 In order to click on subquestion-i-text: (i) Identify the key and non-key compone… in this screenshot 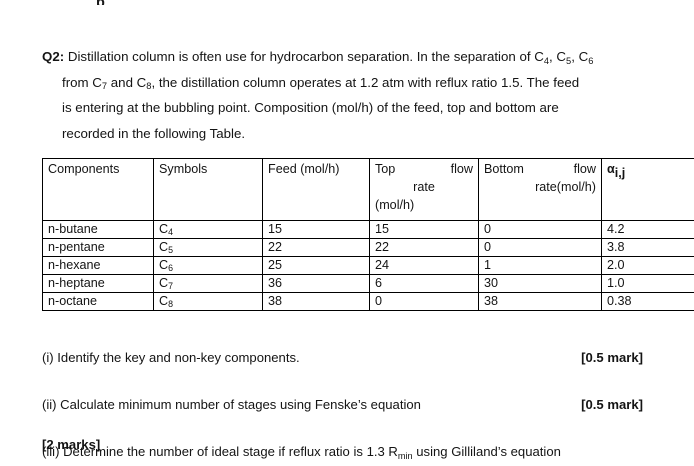, I will do `click(171, 357)`.